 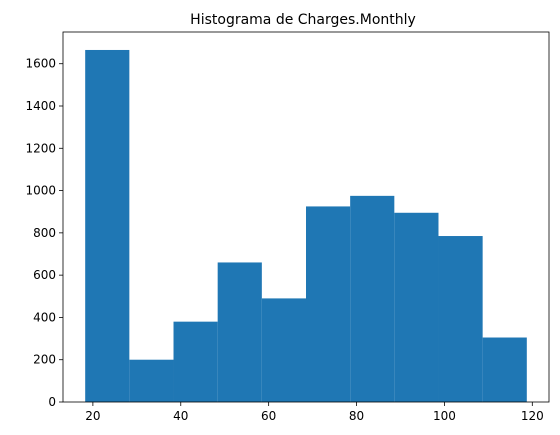 I want to click on y-tick-label-5: 1000, so click(x=40, y=191).